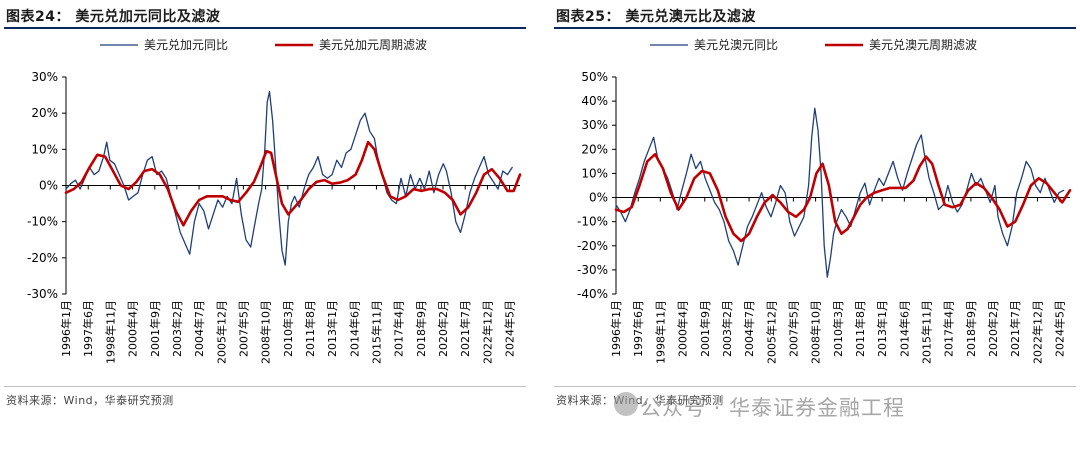  Describe the element at coordinates (263, 45) in the screenshot. I see `legend: 美元兑加元同比 美元兑加元周期滤波` at that location.